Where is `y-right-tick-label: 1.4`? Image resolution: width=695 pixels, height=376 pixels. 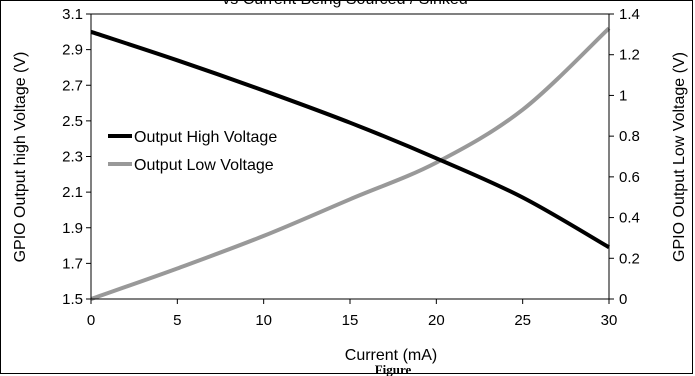 y-right-tick-label: 1.4 is located at coordinates (629, 14).